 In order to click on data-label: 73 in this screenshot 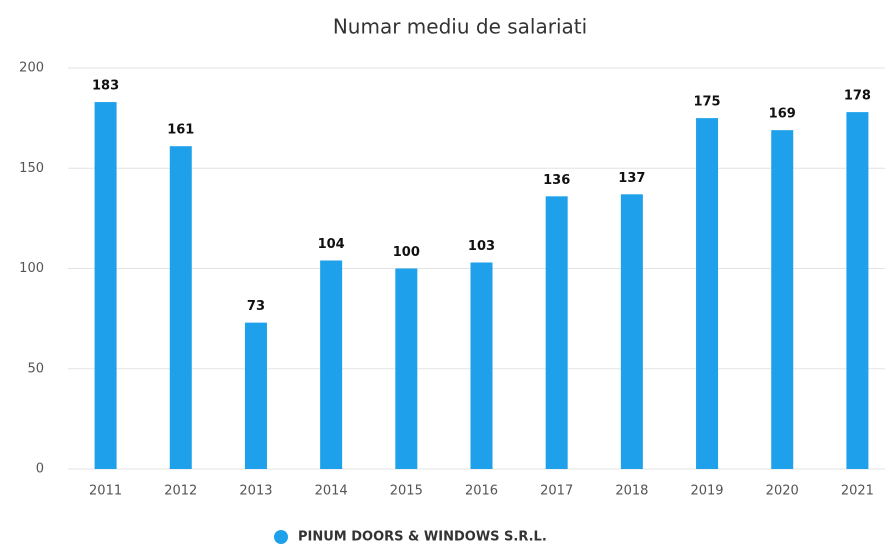, I will do `click(256, 306)`.